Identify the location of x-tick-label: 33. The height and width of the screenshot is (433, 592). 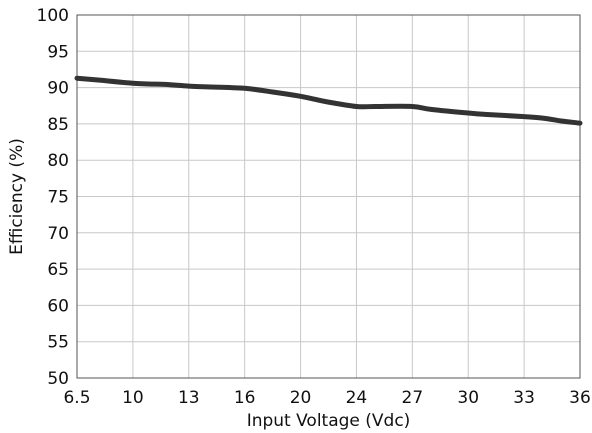
(524, 398).